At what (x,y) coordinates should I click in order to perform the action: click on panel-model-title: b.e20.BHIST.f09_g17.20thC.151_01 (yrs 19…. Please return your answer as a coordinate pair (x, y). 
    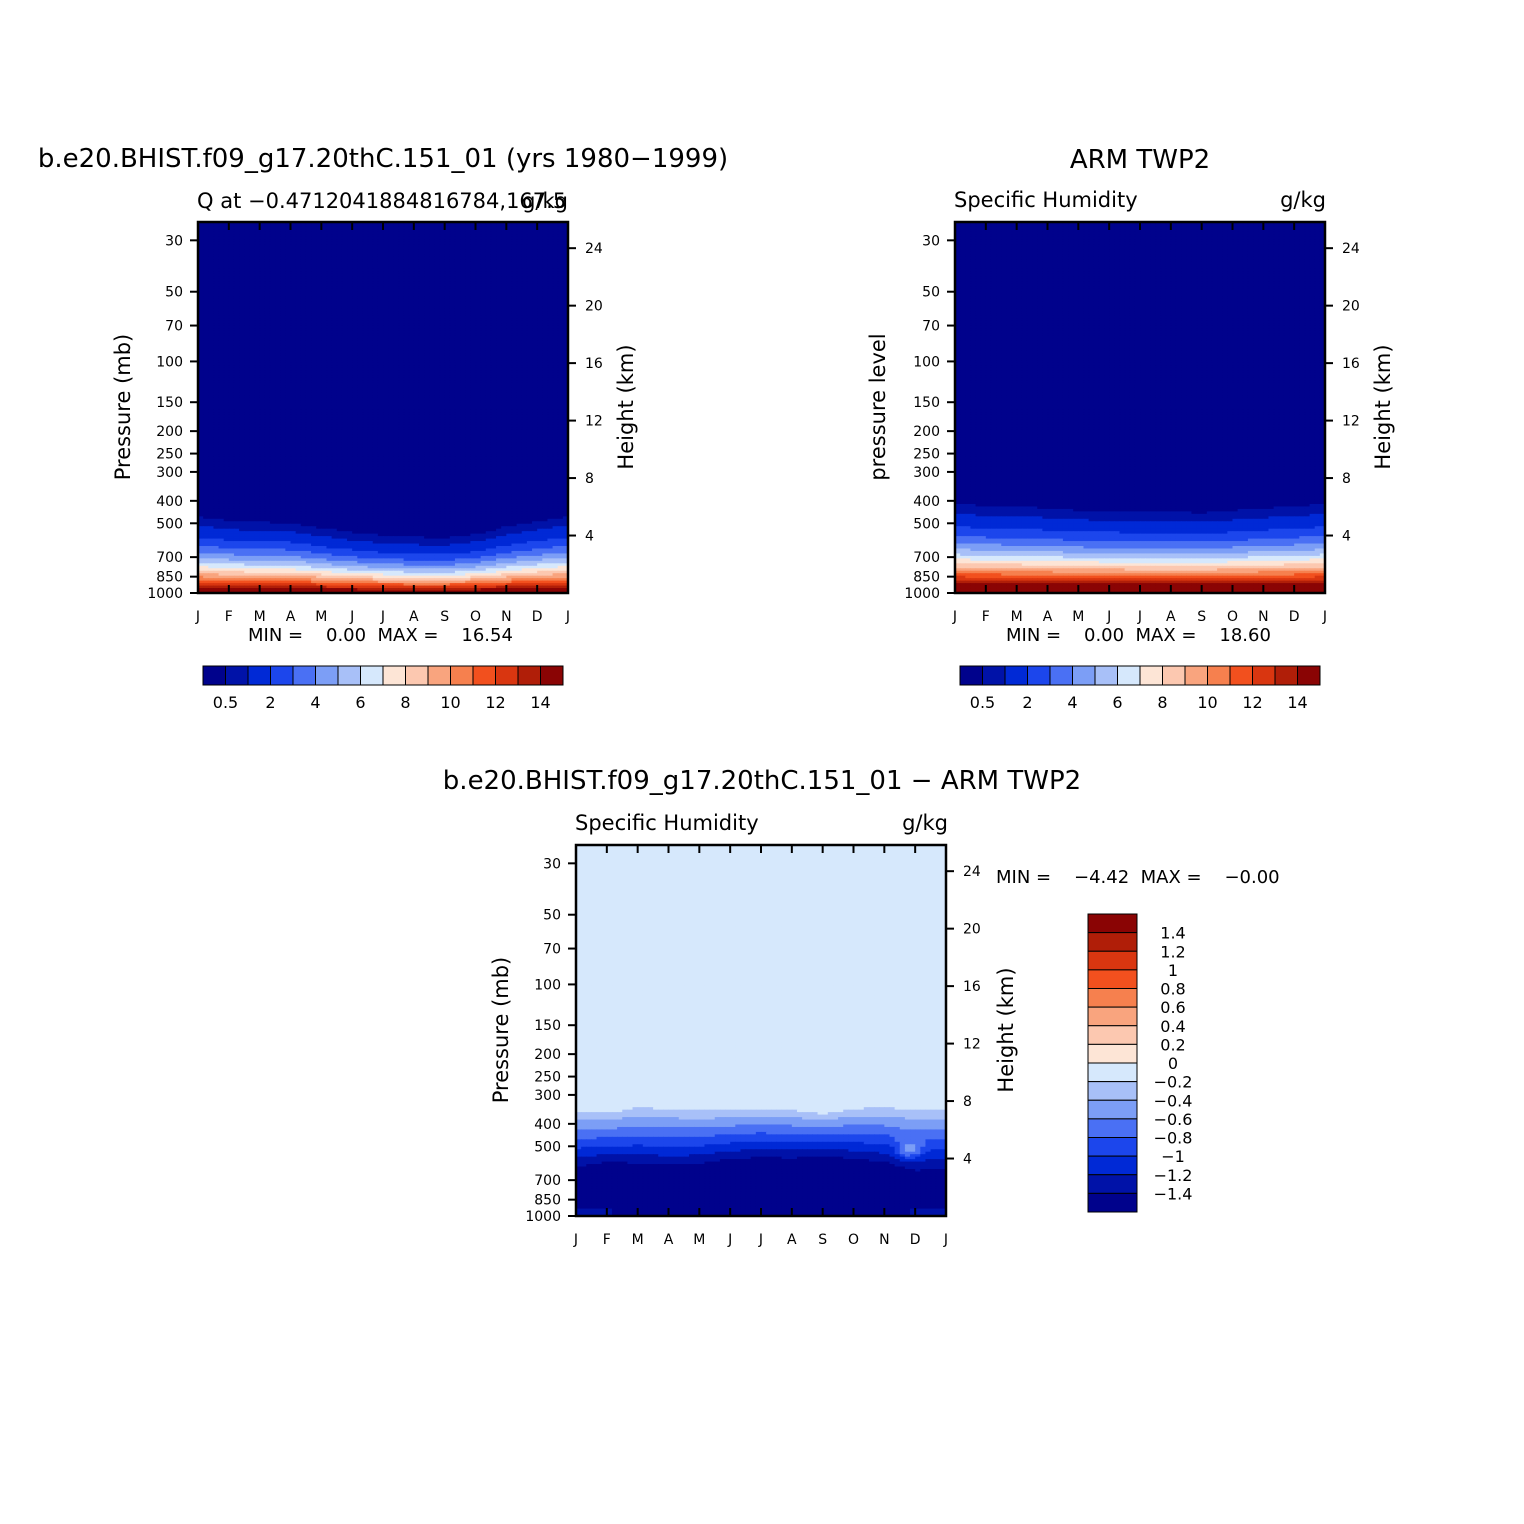
    Looking at the image, I should click on (383, 159).